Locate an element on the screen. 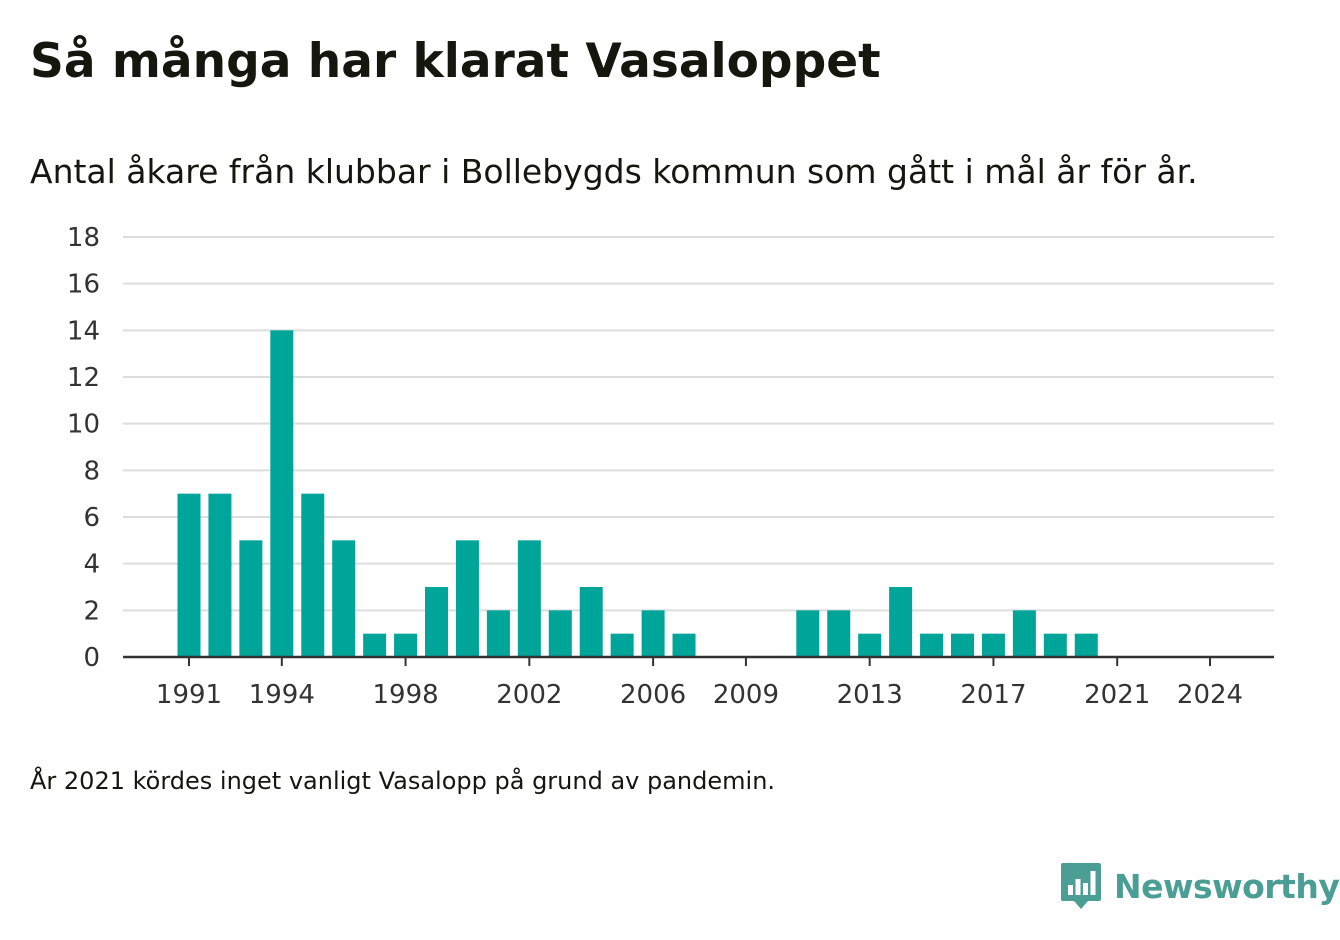  bar-2019 is located at coordinates (1055, 645).